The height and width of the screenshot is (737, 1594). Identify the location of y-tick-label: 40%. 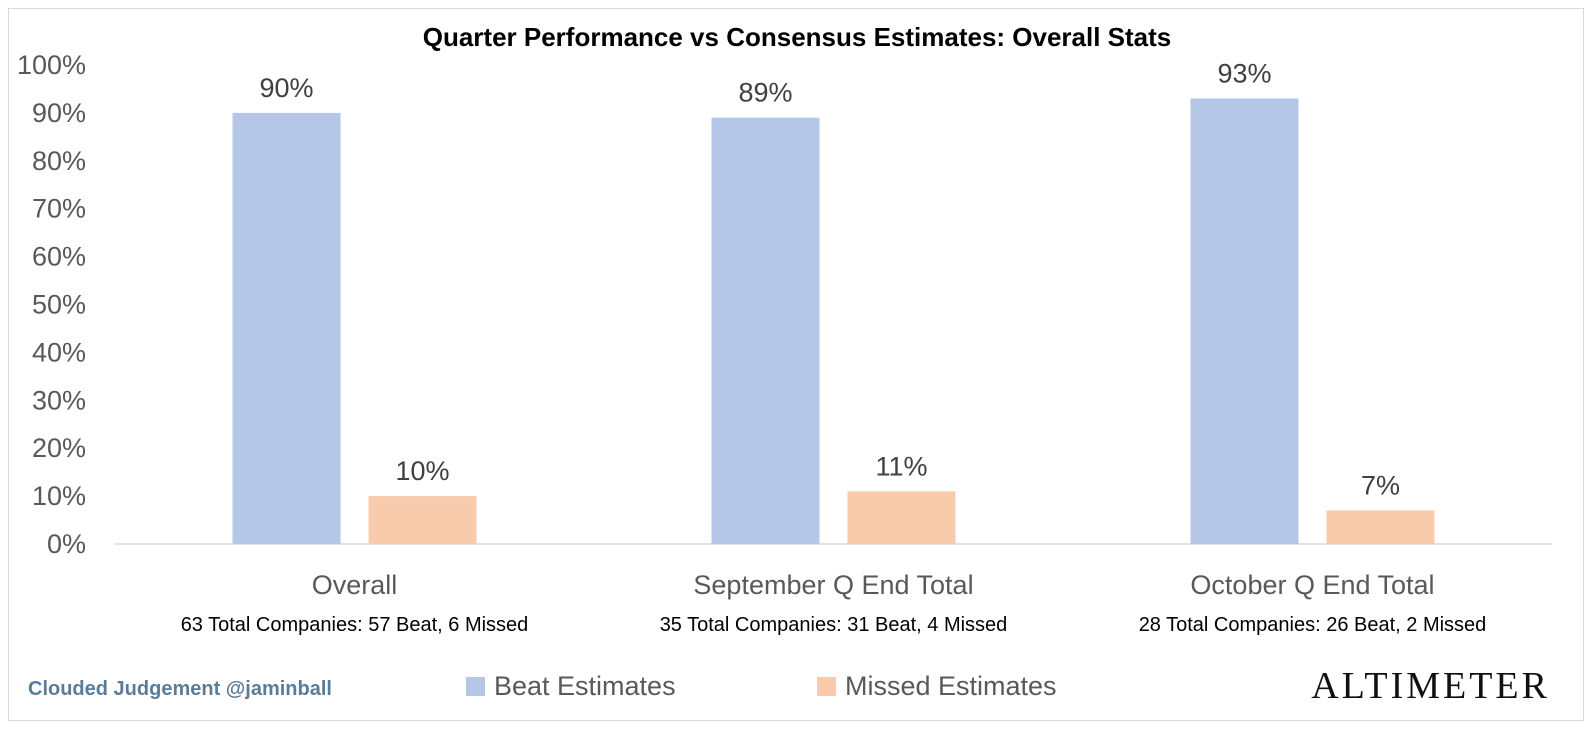
(59, 352).